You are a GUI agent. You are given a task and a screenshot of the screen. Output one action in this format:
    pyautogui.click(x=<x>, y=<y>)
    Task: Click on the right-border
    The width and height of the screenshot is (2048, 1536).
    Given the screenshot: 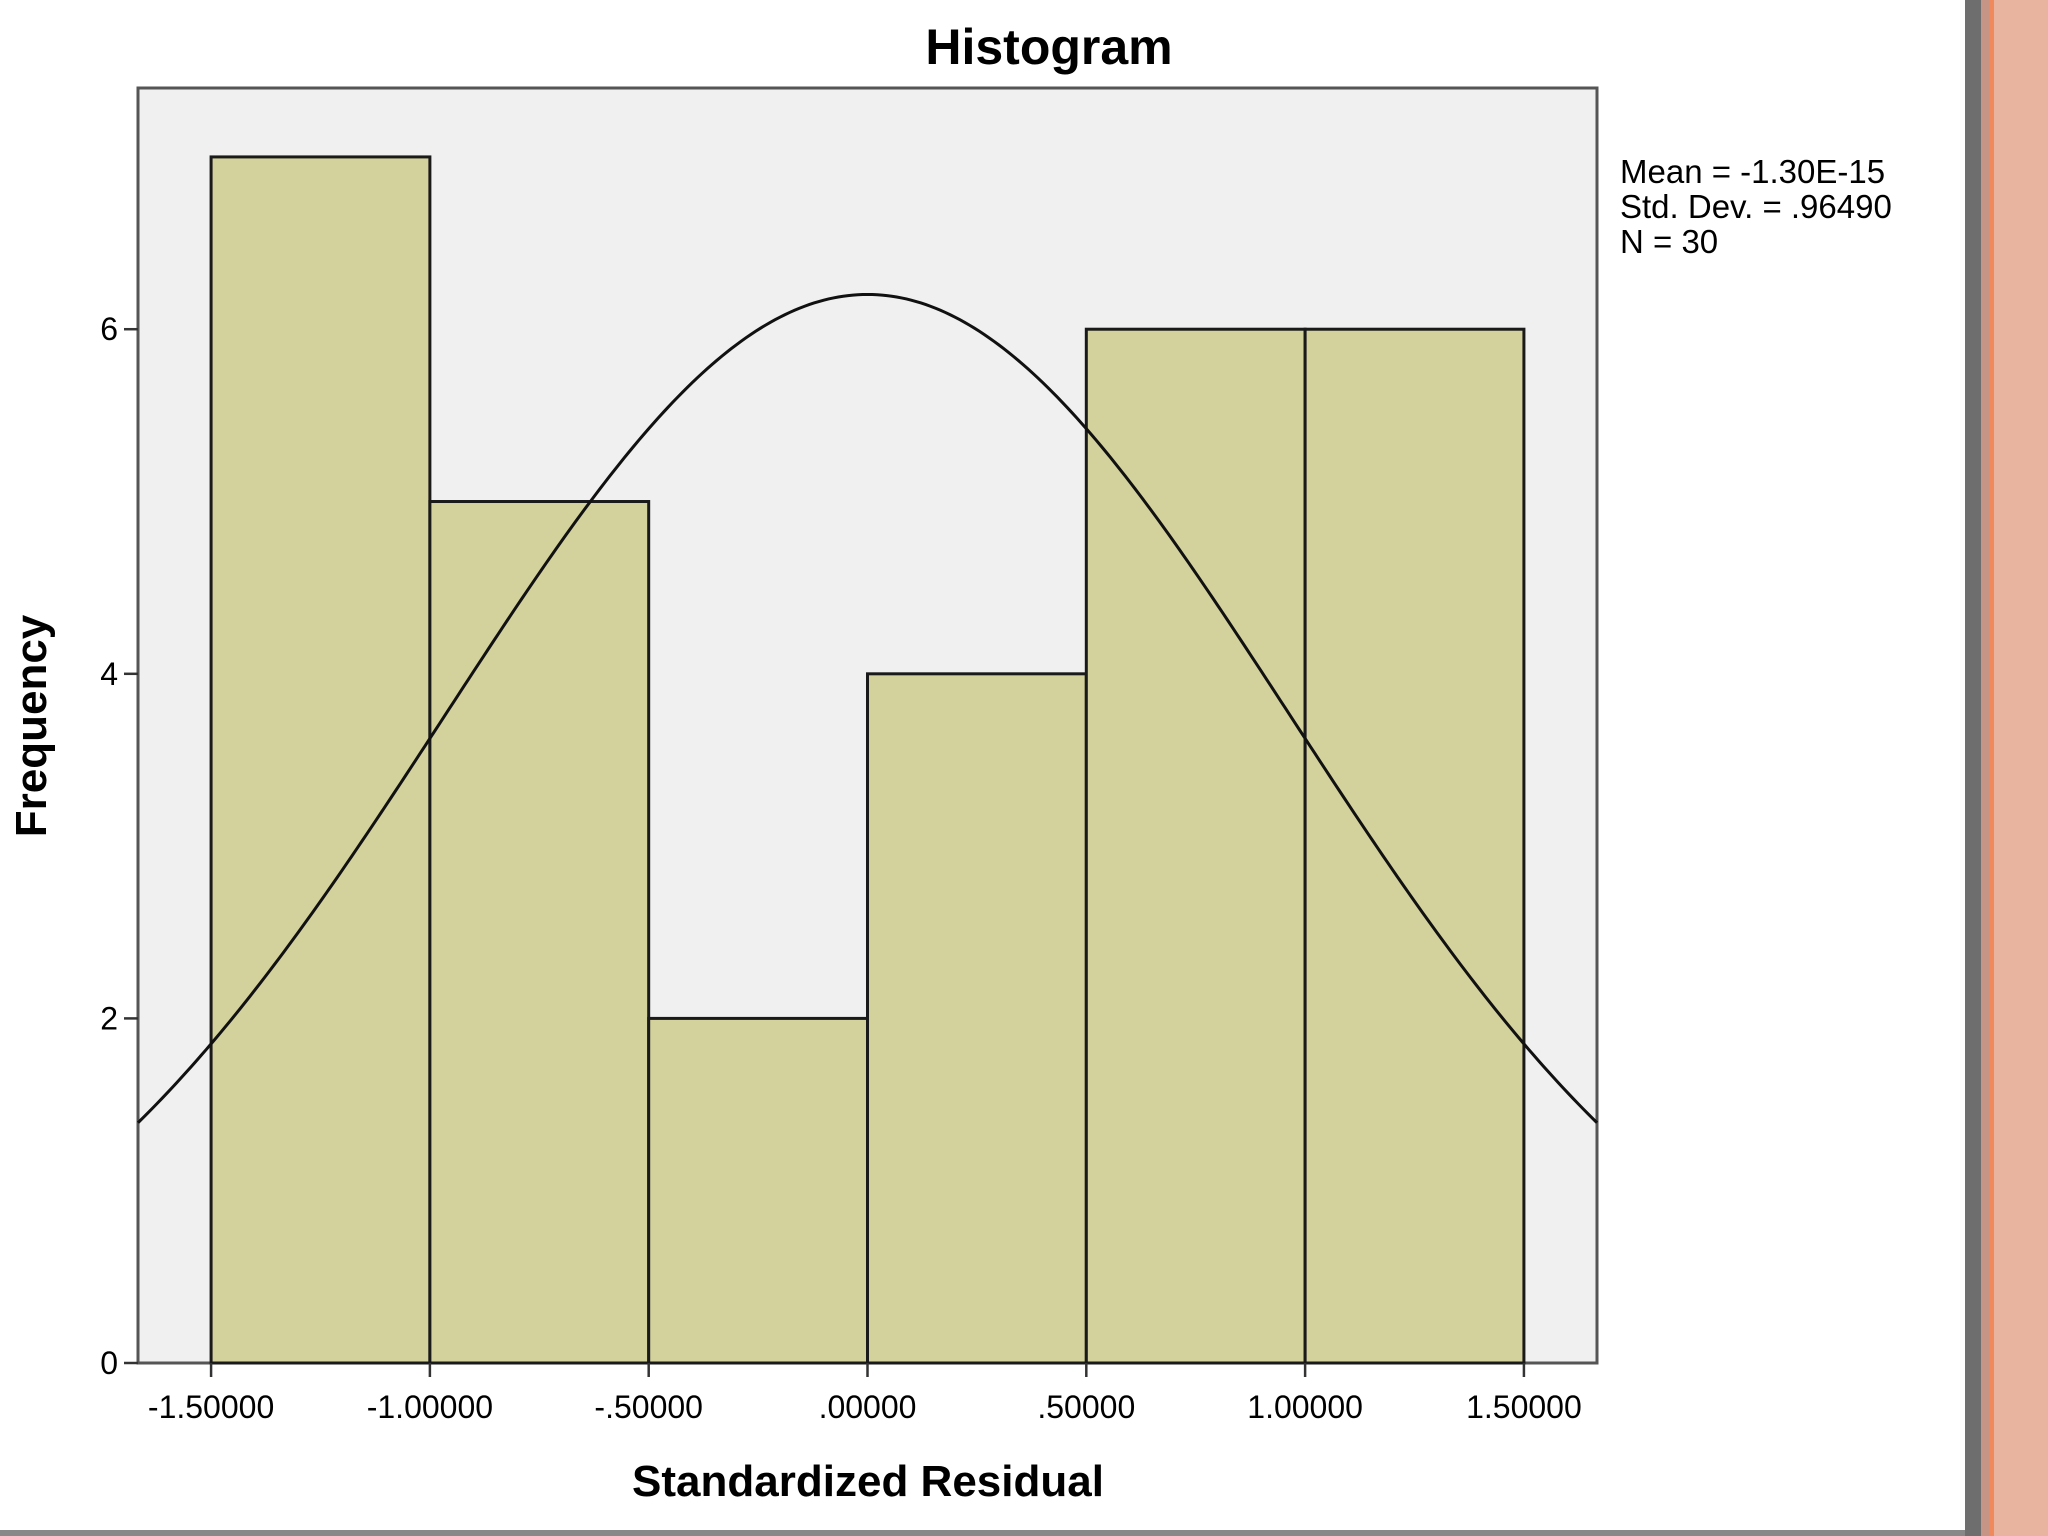 What is the action you would take?
    pyautogui.click(x=2006, y=768)
    